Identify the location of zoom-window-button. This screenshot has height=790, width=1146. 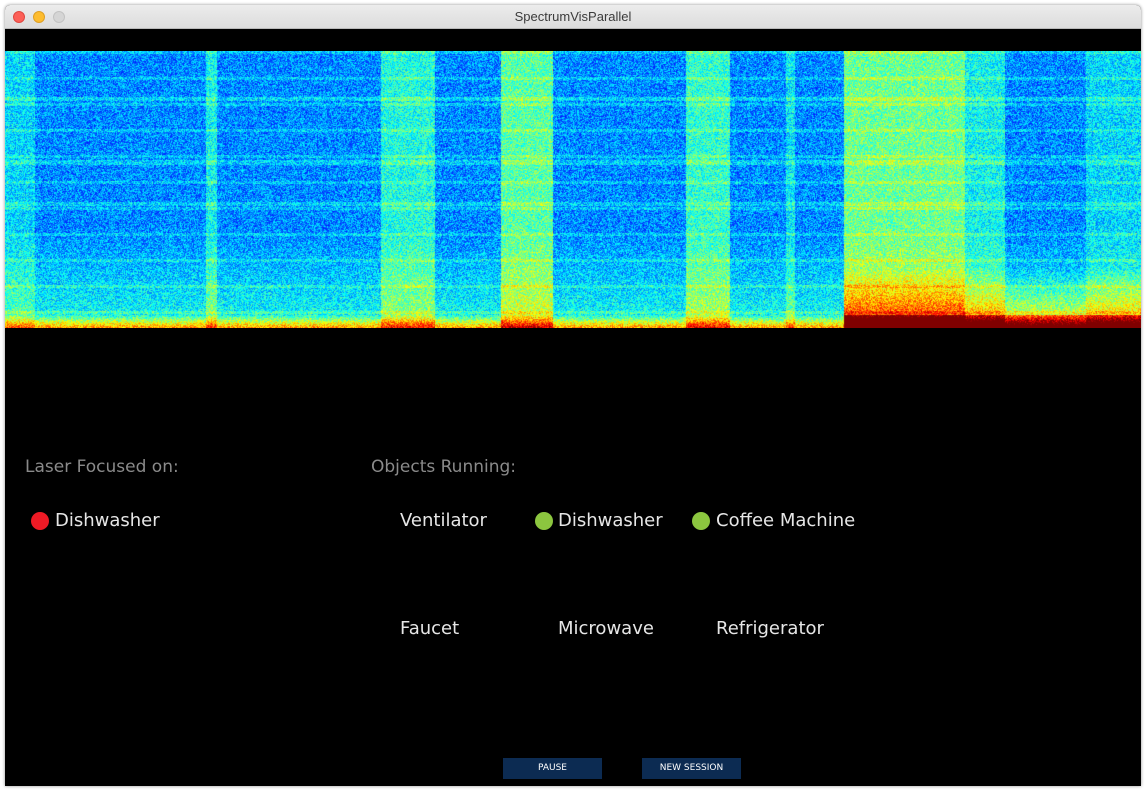
(59, 17).